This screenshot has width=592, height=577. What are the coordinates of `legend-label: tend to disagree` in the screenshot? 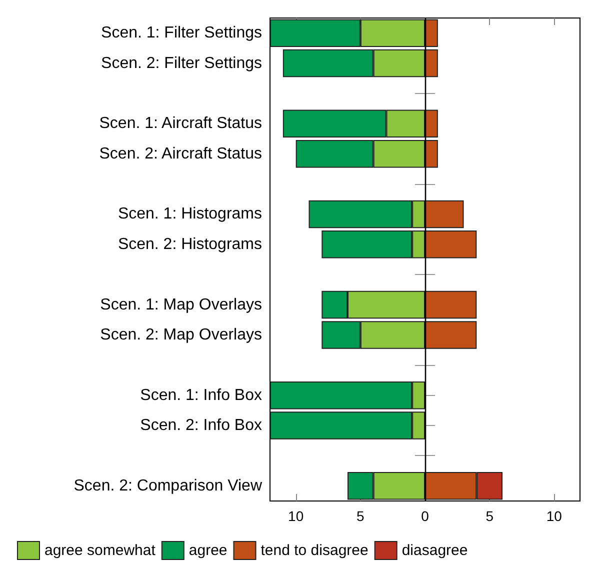 It's located at (314, 550).